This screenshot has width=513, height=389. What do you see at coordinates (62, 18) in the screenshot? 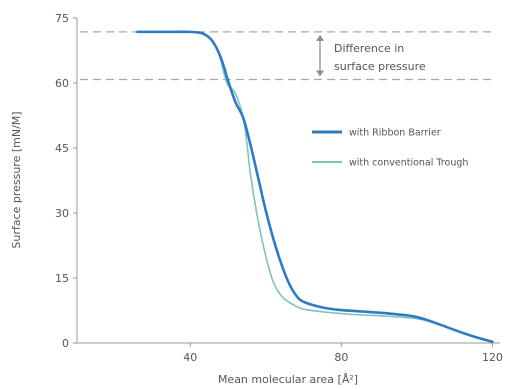
I see `y-tick-label: 75` at bounding box center [62, 18].